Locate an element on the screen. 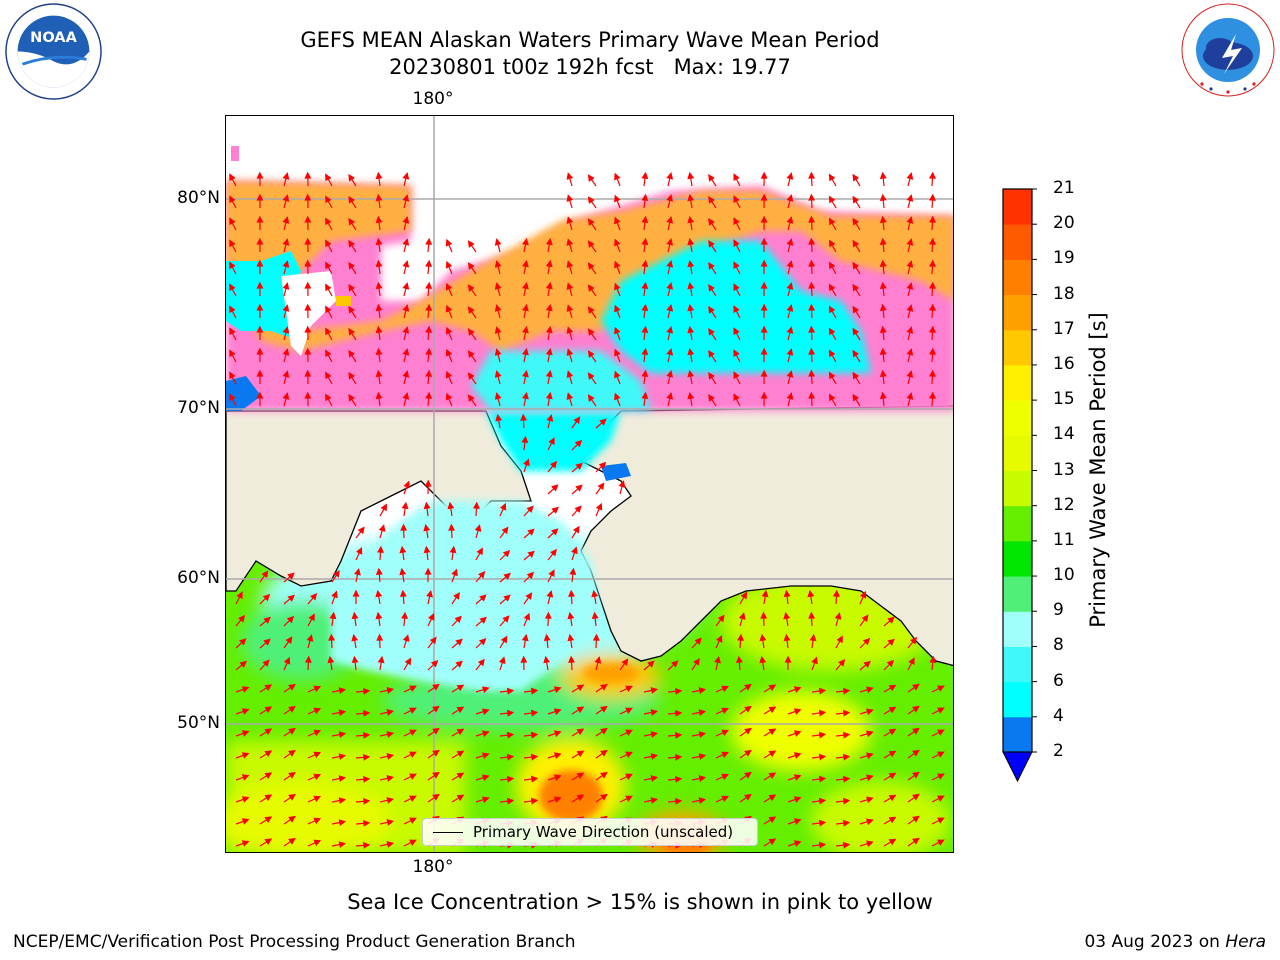 This screenshot has width=1280, height=960. colorbar-under-triangle is located at coordinates (1017, 767).